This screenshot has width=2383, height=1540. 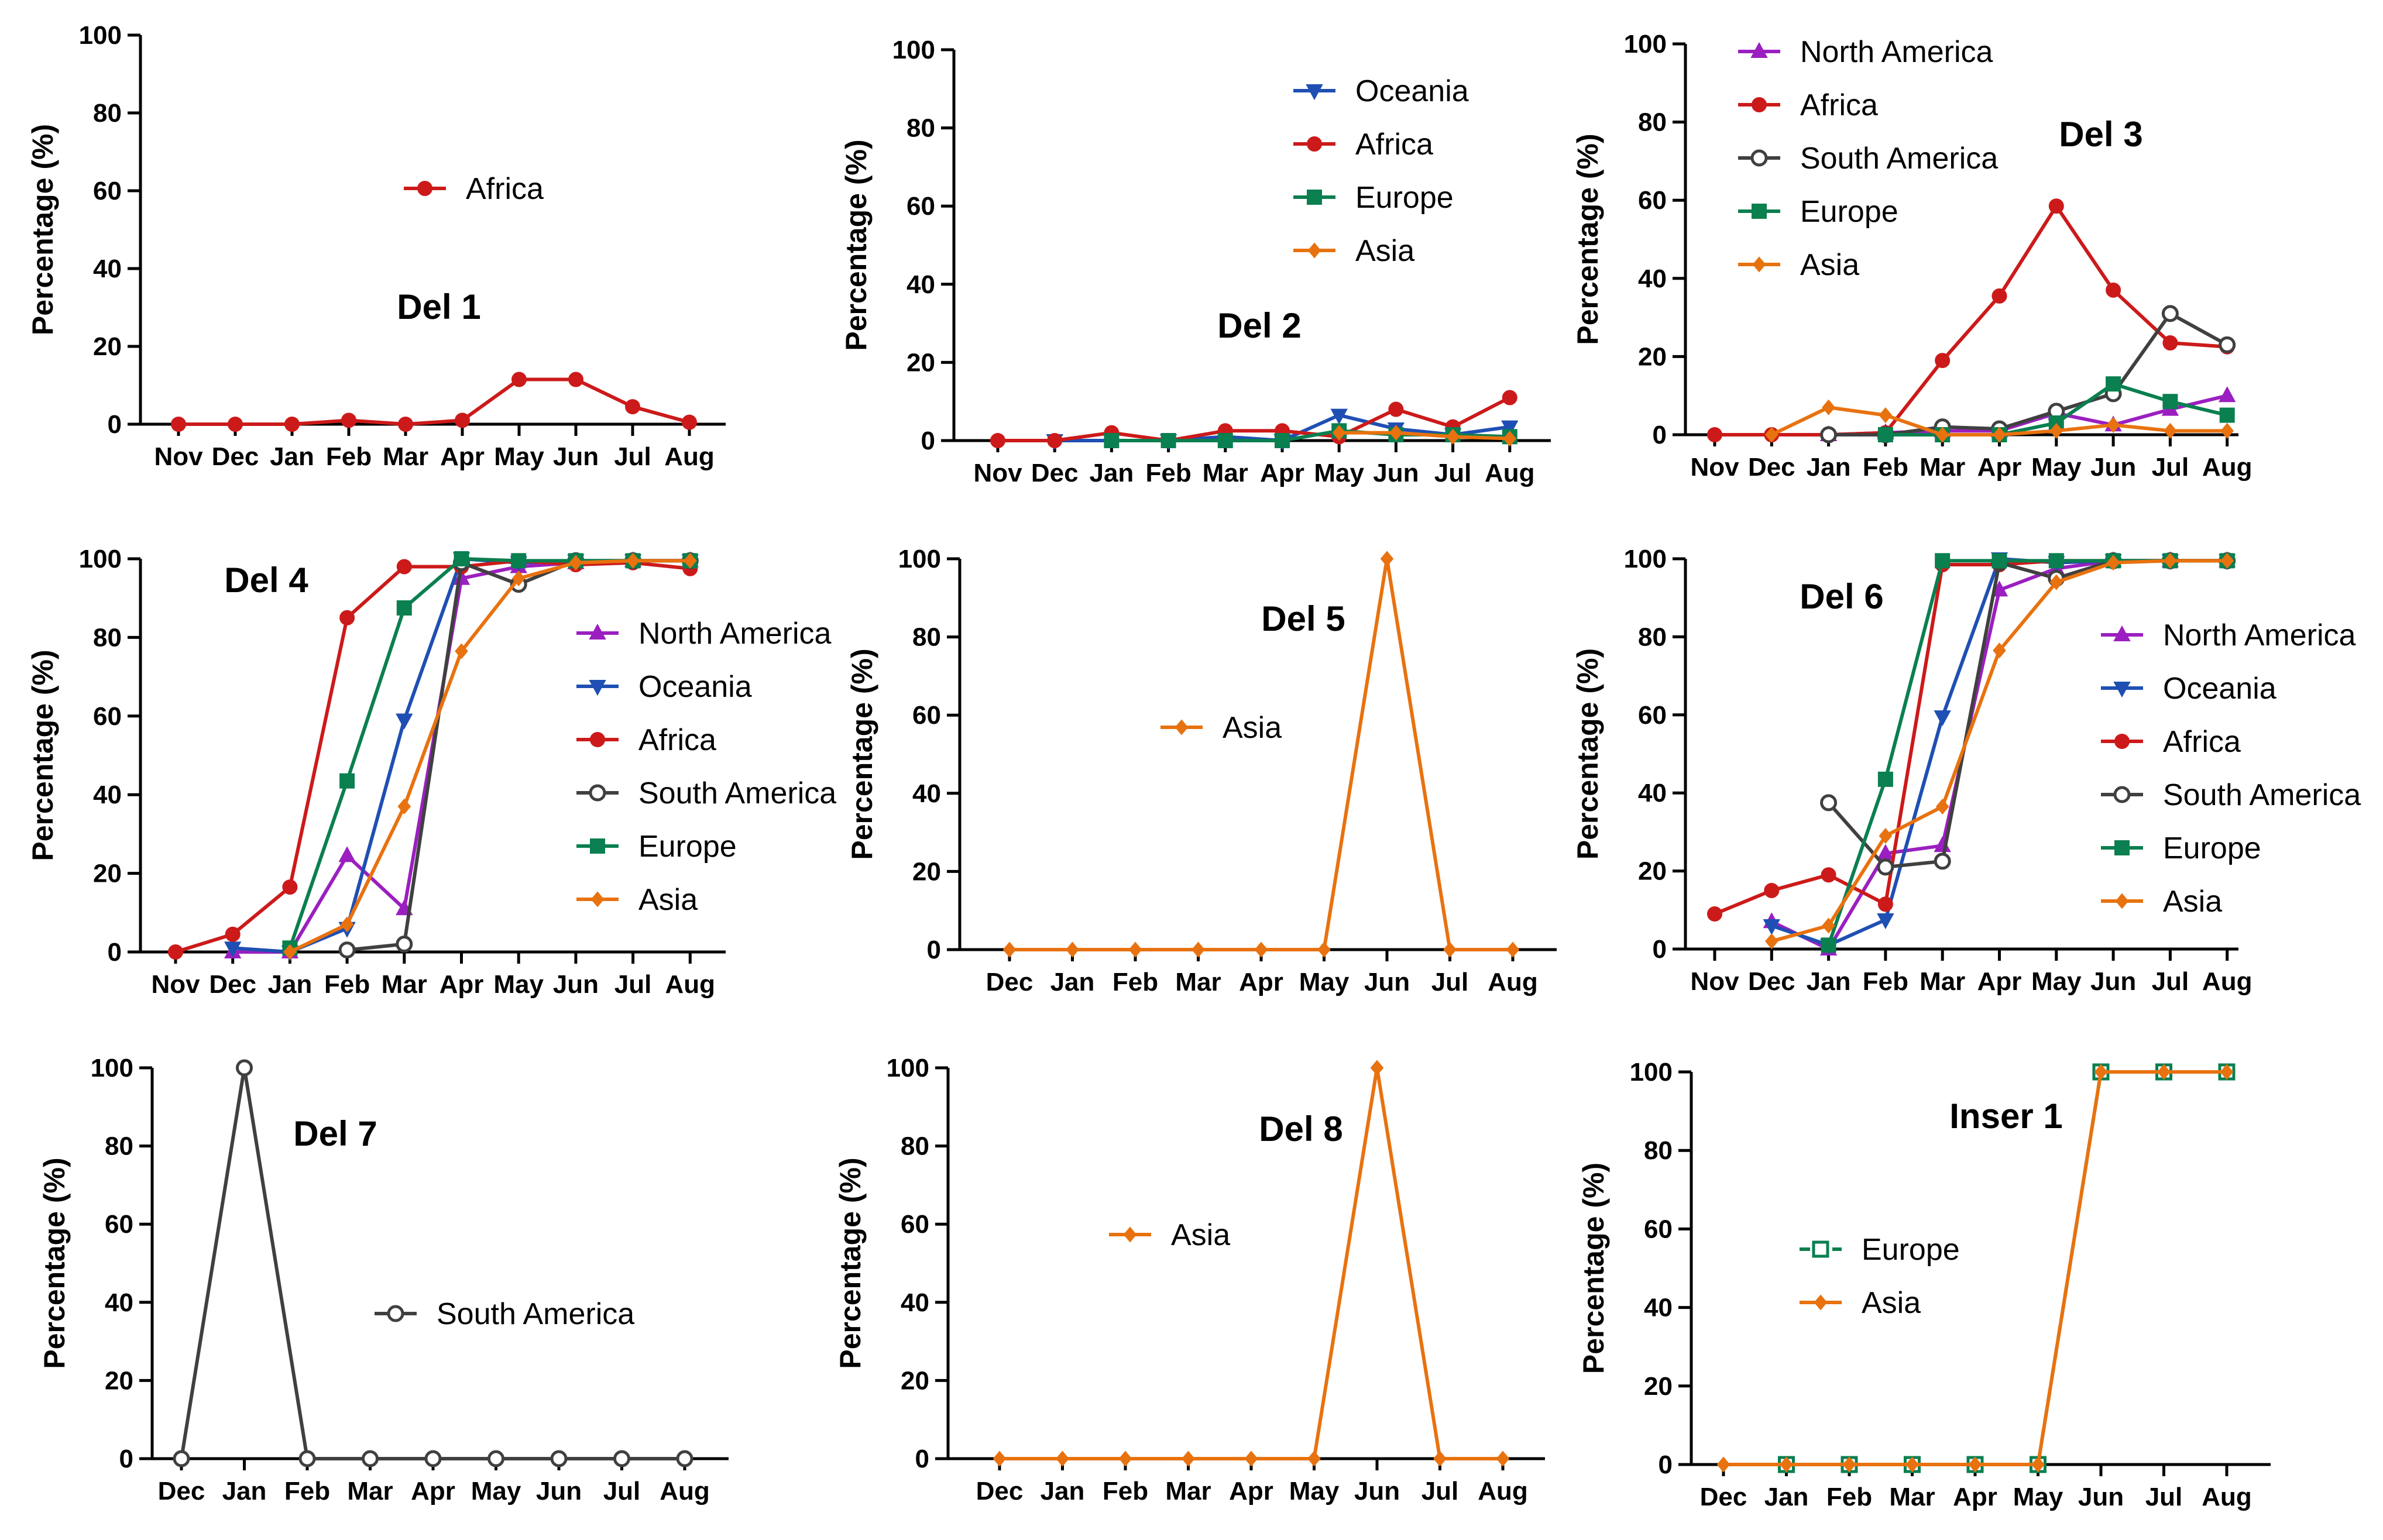 What do you see at coordinates (433, 1263) in the screenshot?
I see `series-south-america` at bounding box center [433, 1263].